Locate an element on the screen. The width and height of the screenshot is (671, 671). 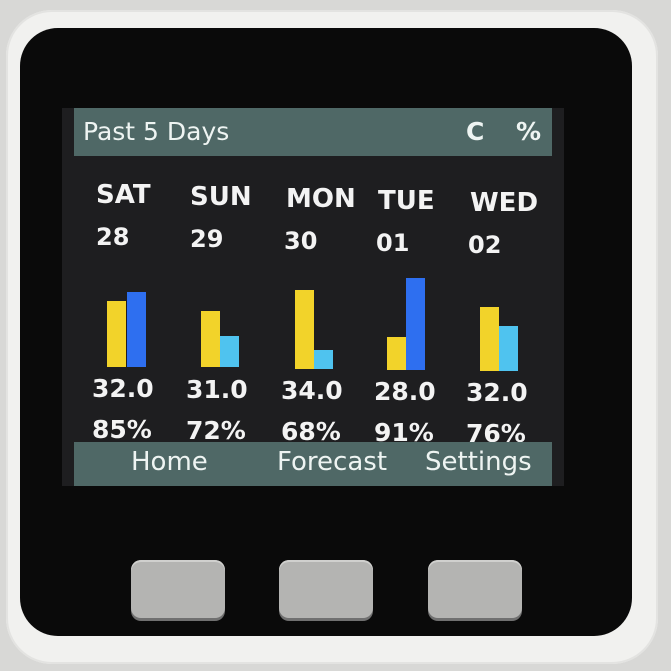
nav-home: Home is located at coordinates (169, 462).